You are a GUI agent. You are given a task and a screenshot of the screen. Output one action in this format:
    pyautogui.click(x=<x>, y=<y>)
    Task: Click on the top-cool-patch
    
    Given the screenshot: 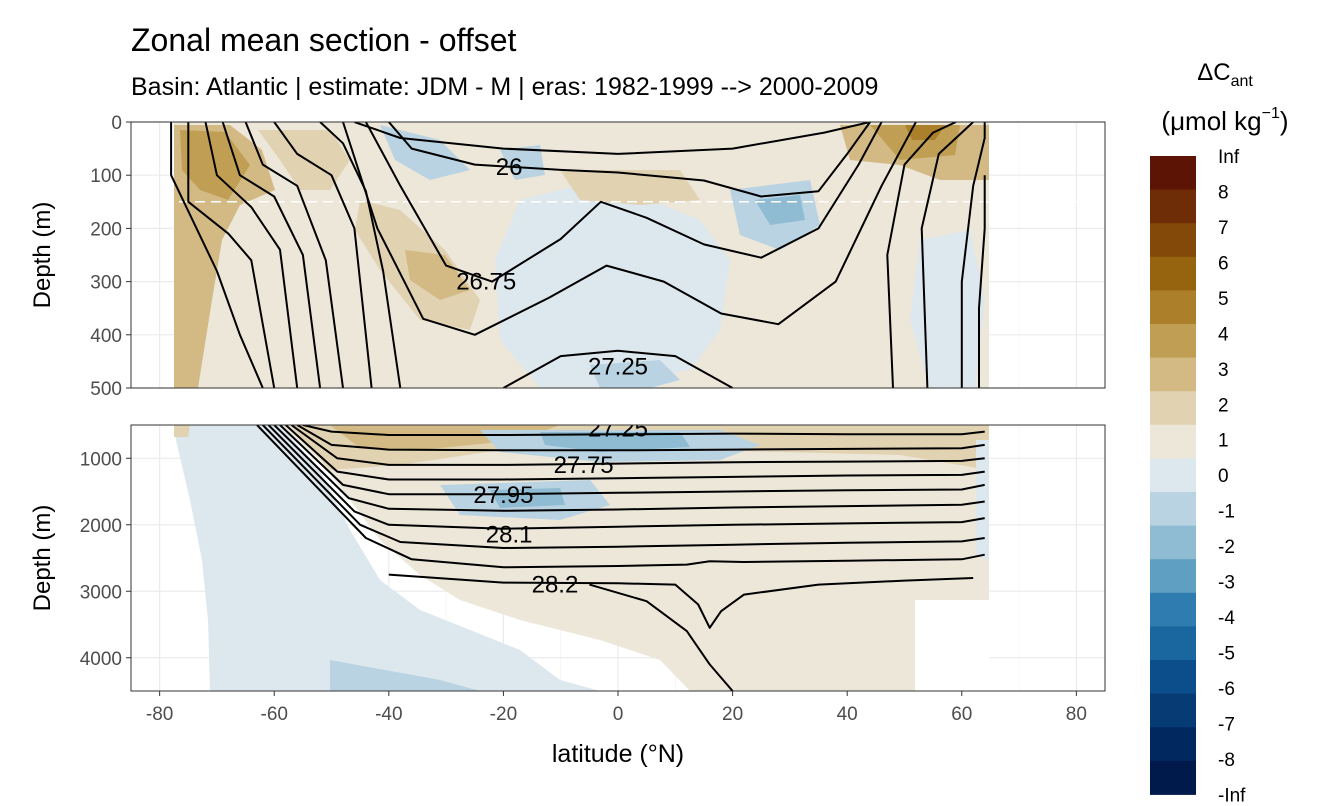 What is the action you would take?
    pyautogui.click(x=522, y=162)
    